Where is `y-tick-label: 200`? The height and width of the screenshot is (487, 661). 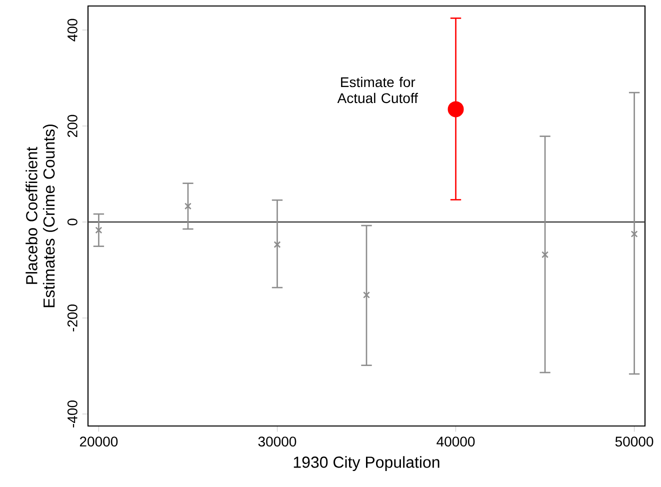
y-tick-label: 200 is located at coordinates (72, 125).